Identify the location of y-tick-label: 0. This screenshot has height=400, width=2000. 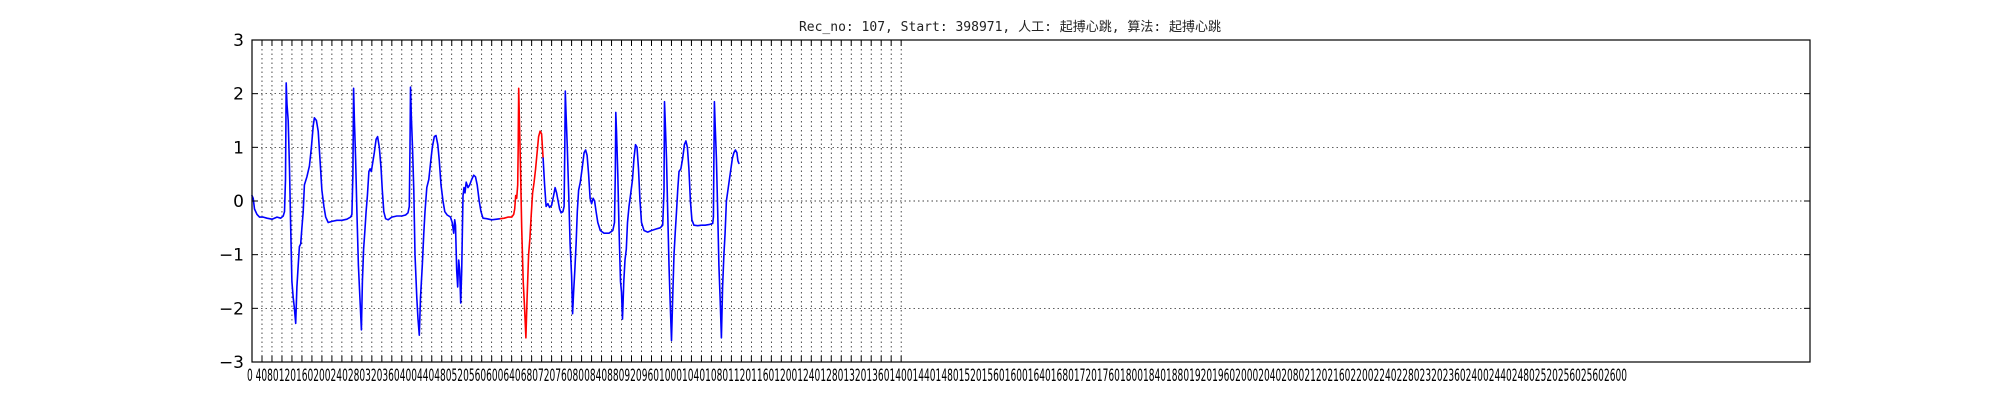
(238, 202).